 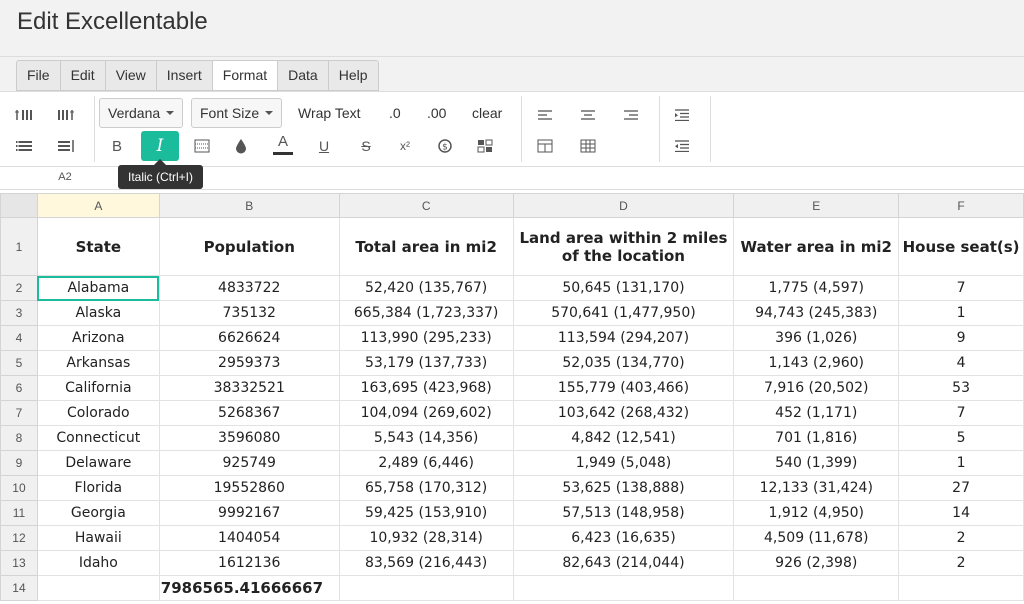 I want to click on table-cell: 27, so click(x=961, y=488).